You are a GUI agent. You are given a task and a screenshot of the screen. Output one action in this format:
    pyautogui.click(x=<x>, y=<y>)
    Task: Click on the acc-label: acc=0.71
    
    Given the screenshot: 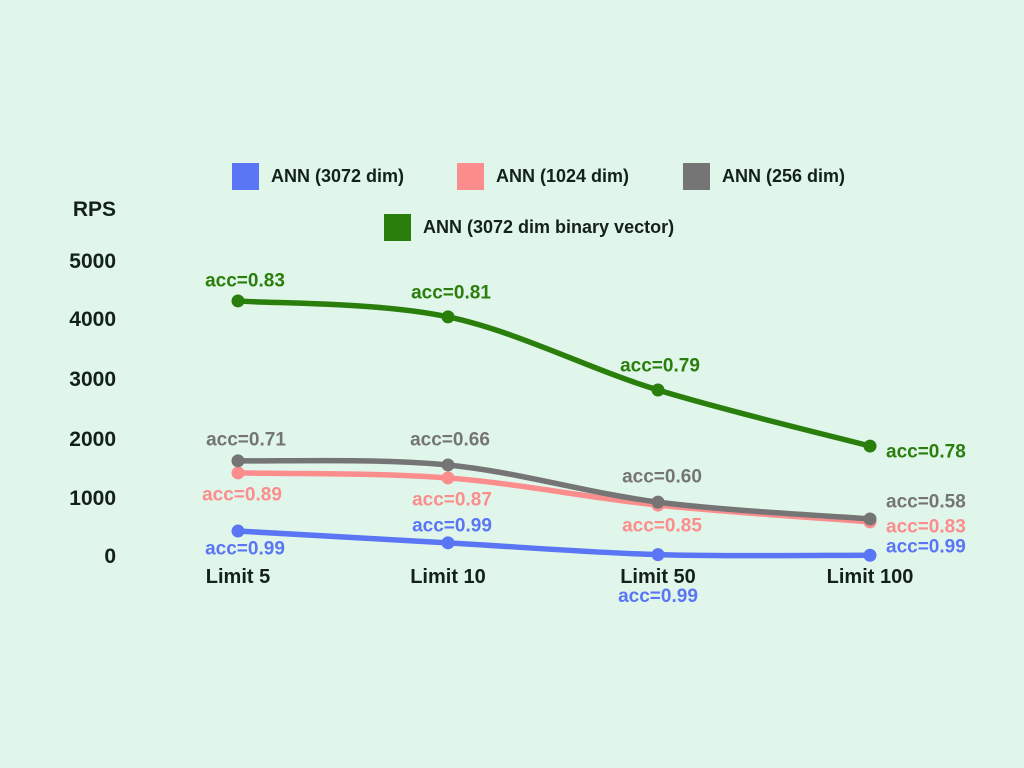 What is the action you would take?
    pyautogui.click(x=246, y=439)
    